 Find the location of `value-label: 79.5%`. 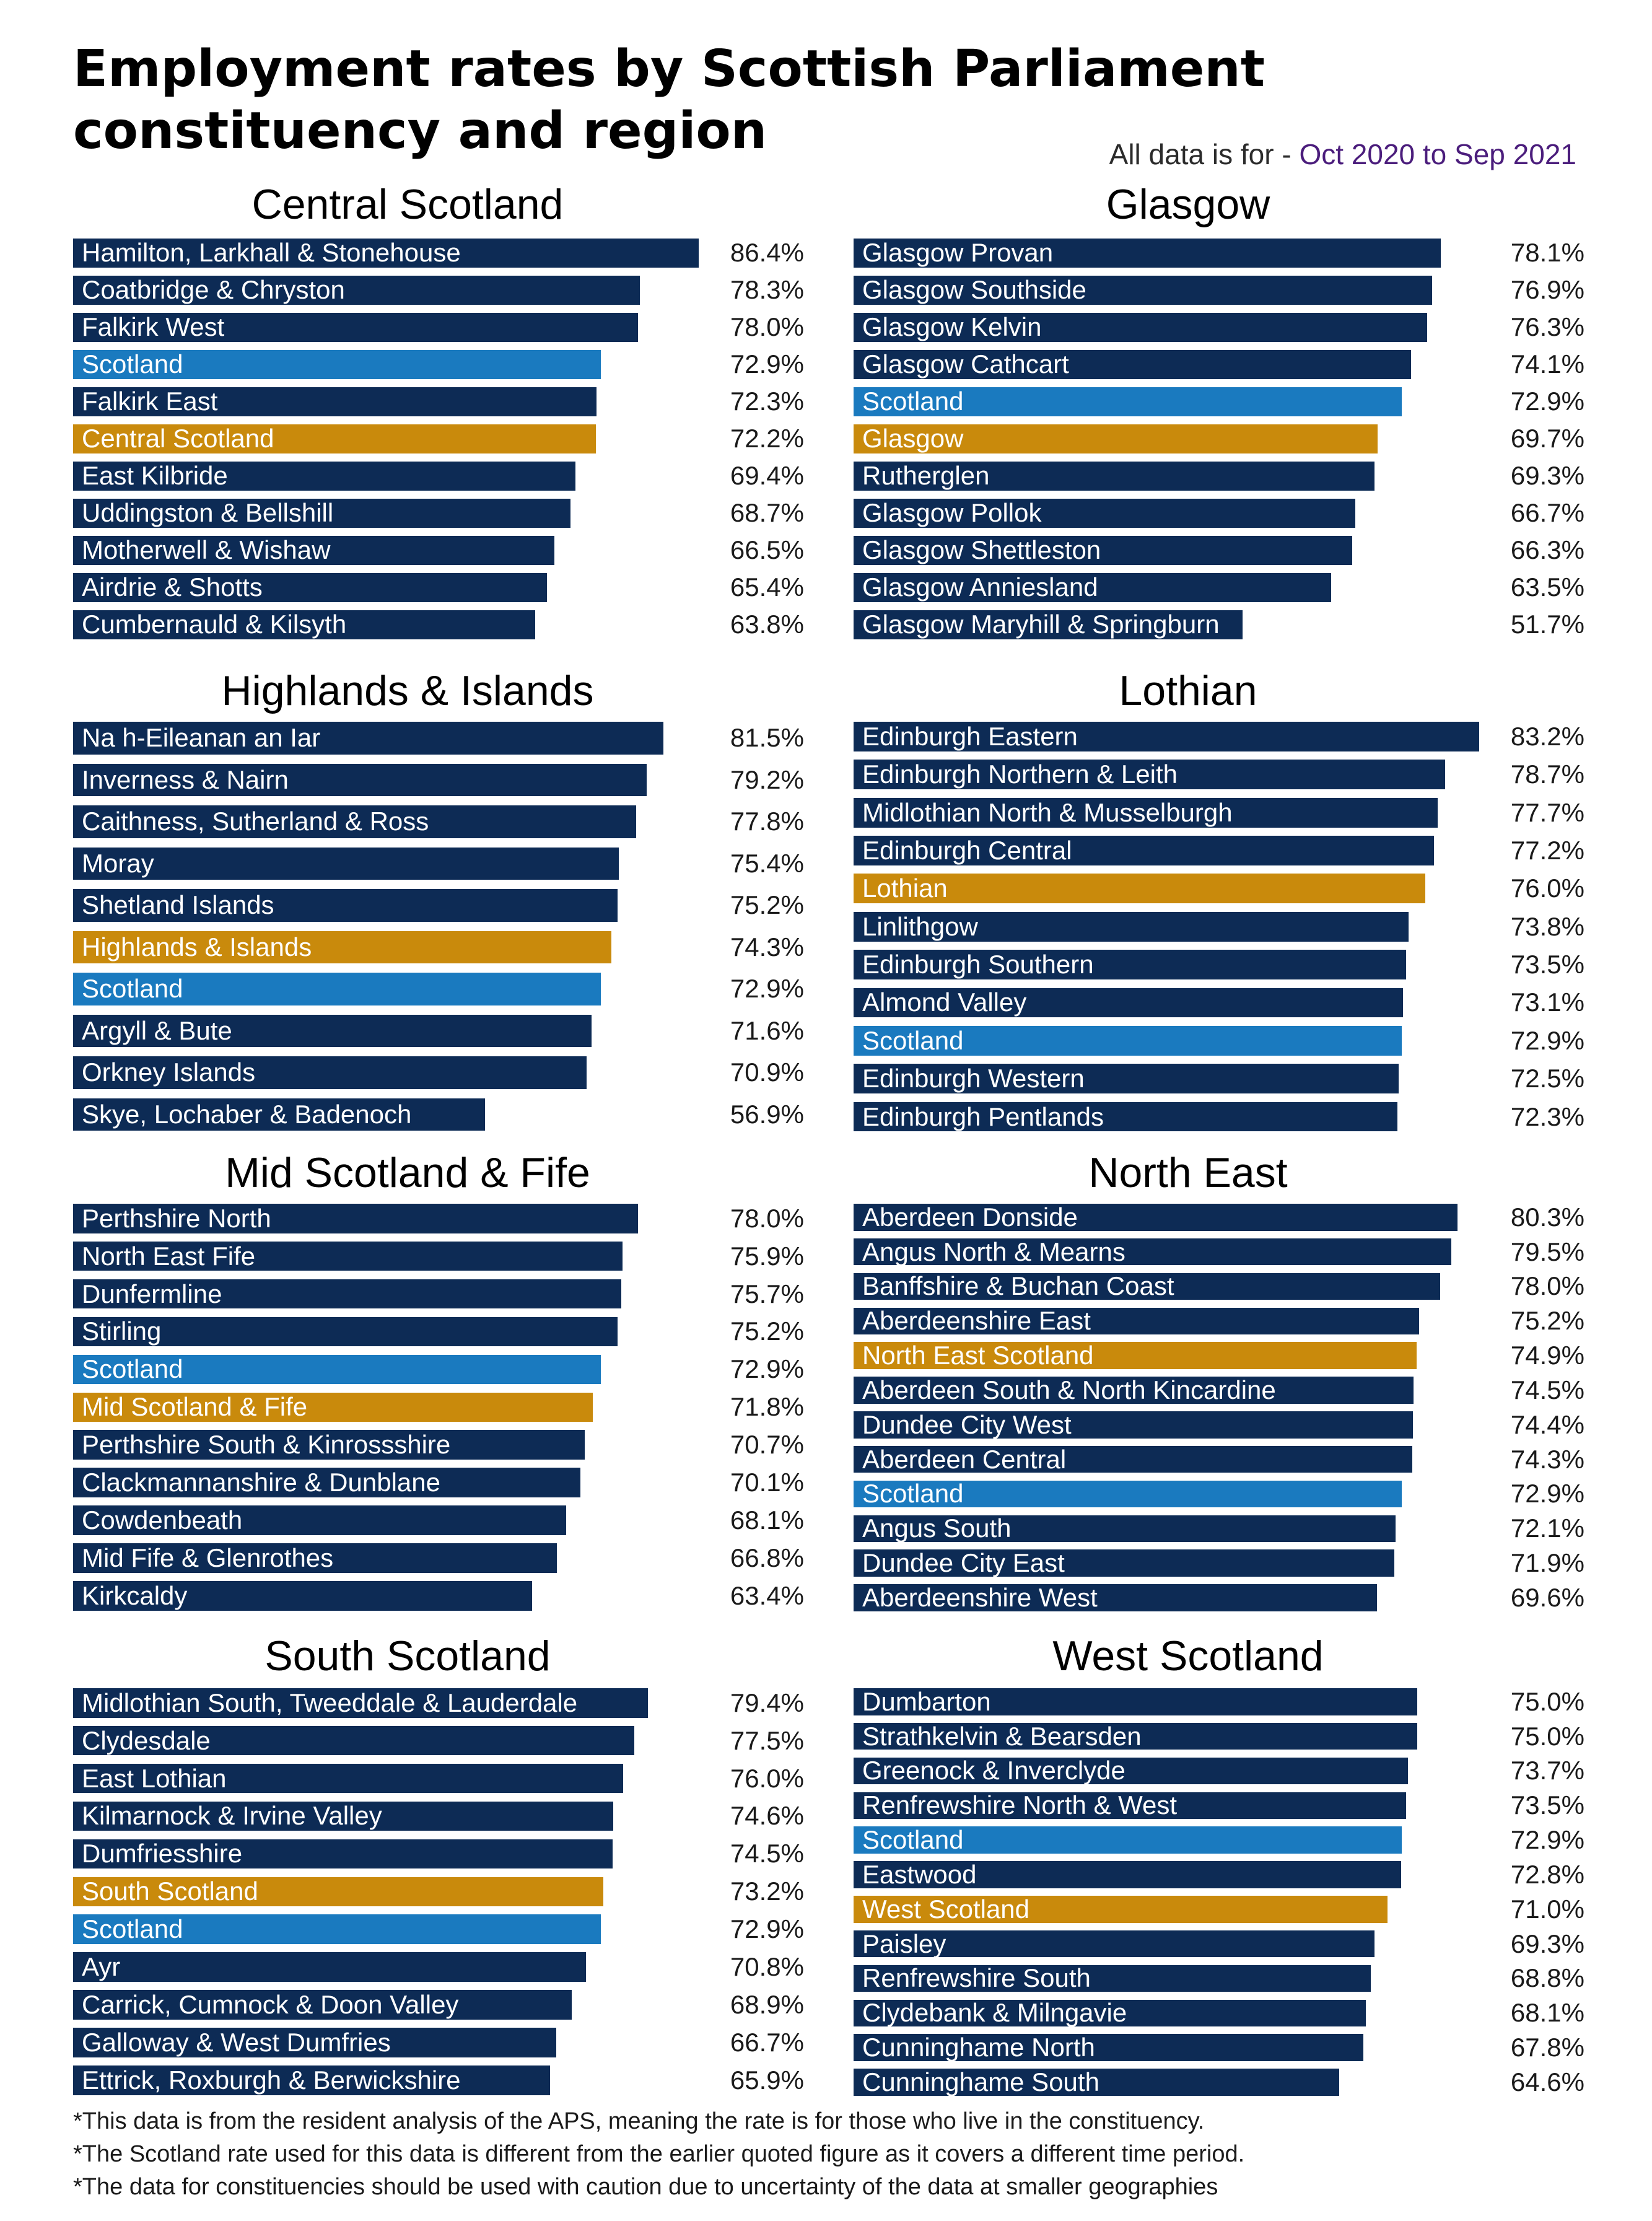

value-label: 79.5% is located at coordinates (1547, 1251).